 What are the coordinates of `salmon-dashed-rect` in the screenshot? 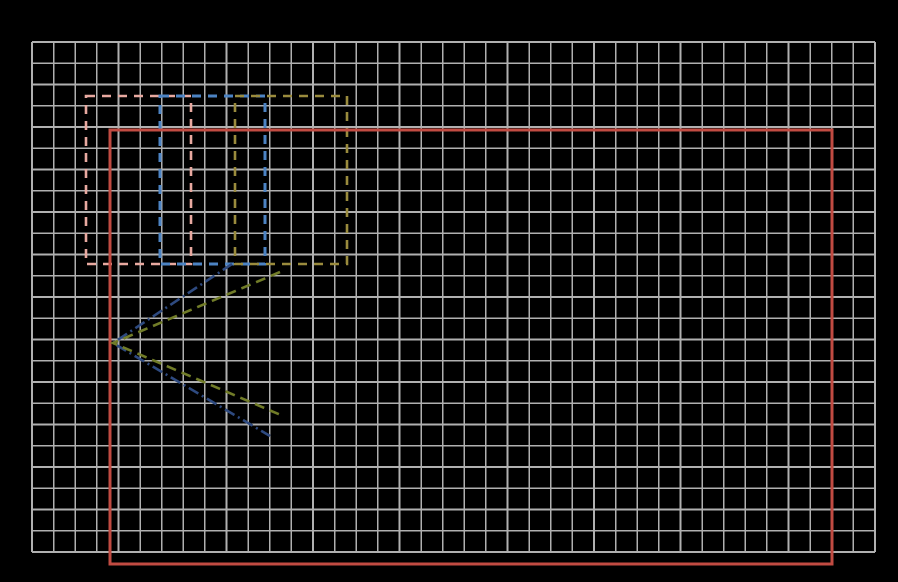 It's located at (138, 180).